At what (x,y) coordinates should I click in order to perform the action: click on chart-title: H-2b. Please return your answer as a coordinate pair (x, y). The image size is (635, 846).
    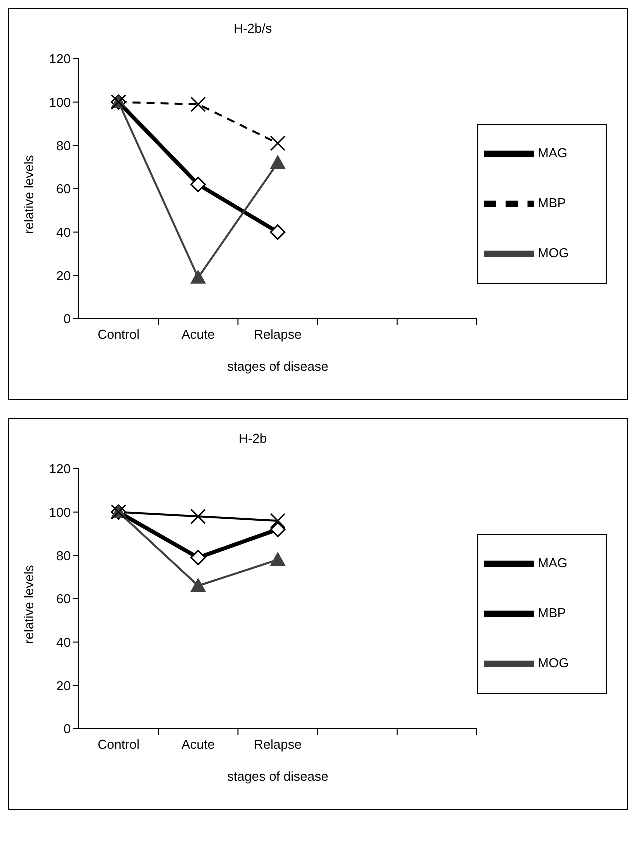
    Looking at the image, I should click on (253, 438).